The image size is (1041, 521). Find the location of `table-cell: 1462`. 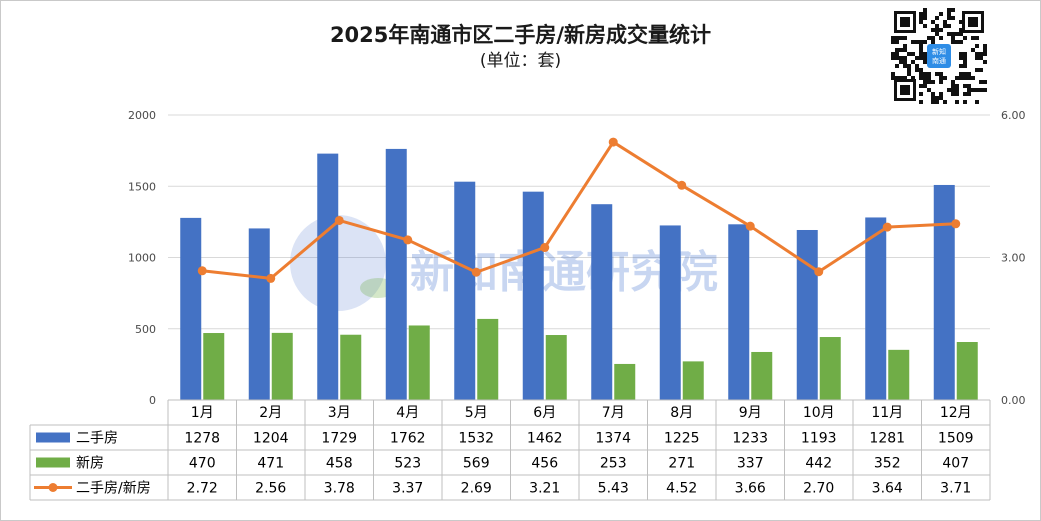

table-cell: 1462 is located at coordinates (545, 439).